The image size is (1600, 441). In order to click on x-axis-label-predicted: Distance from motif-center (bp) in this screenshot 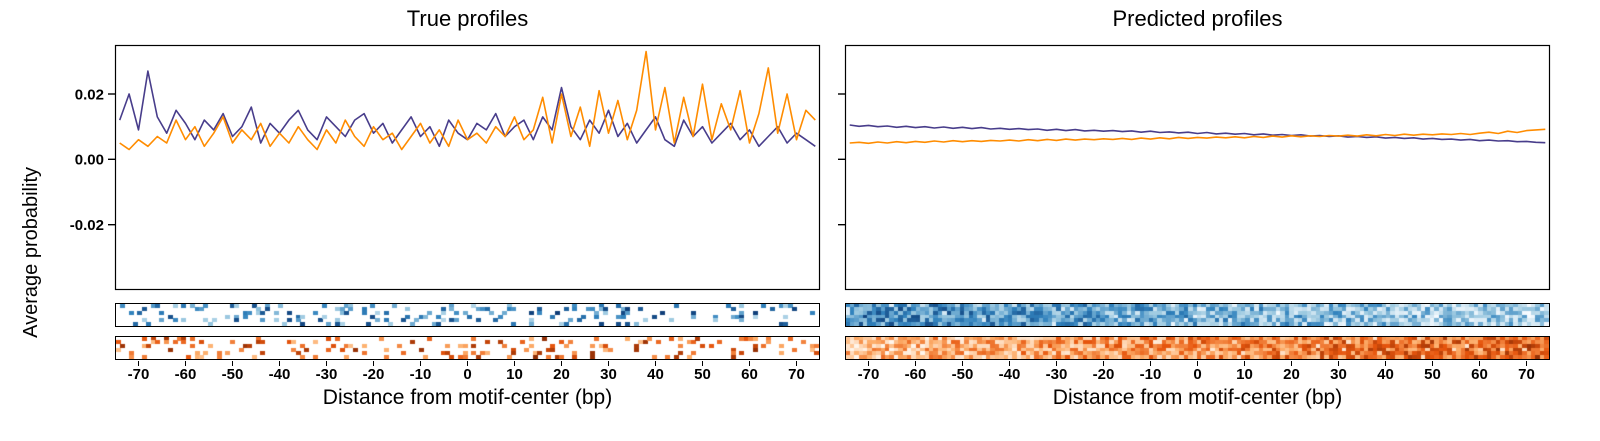, I will do `click(1197, 397)`.